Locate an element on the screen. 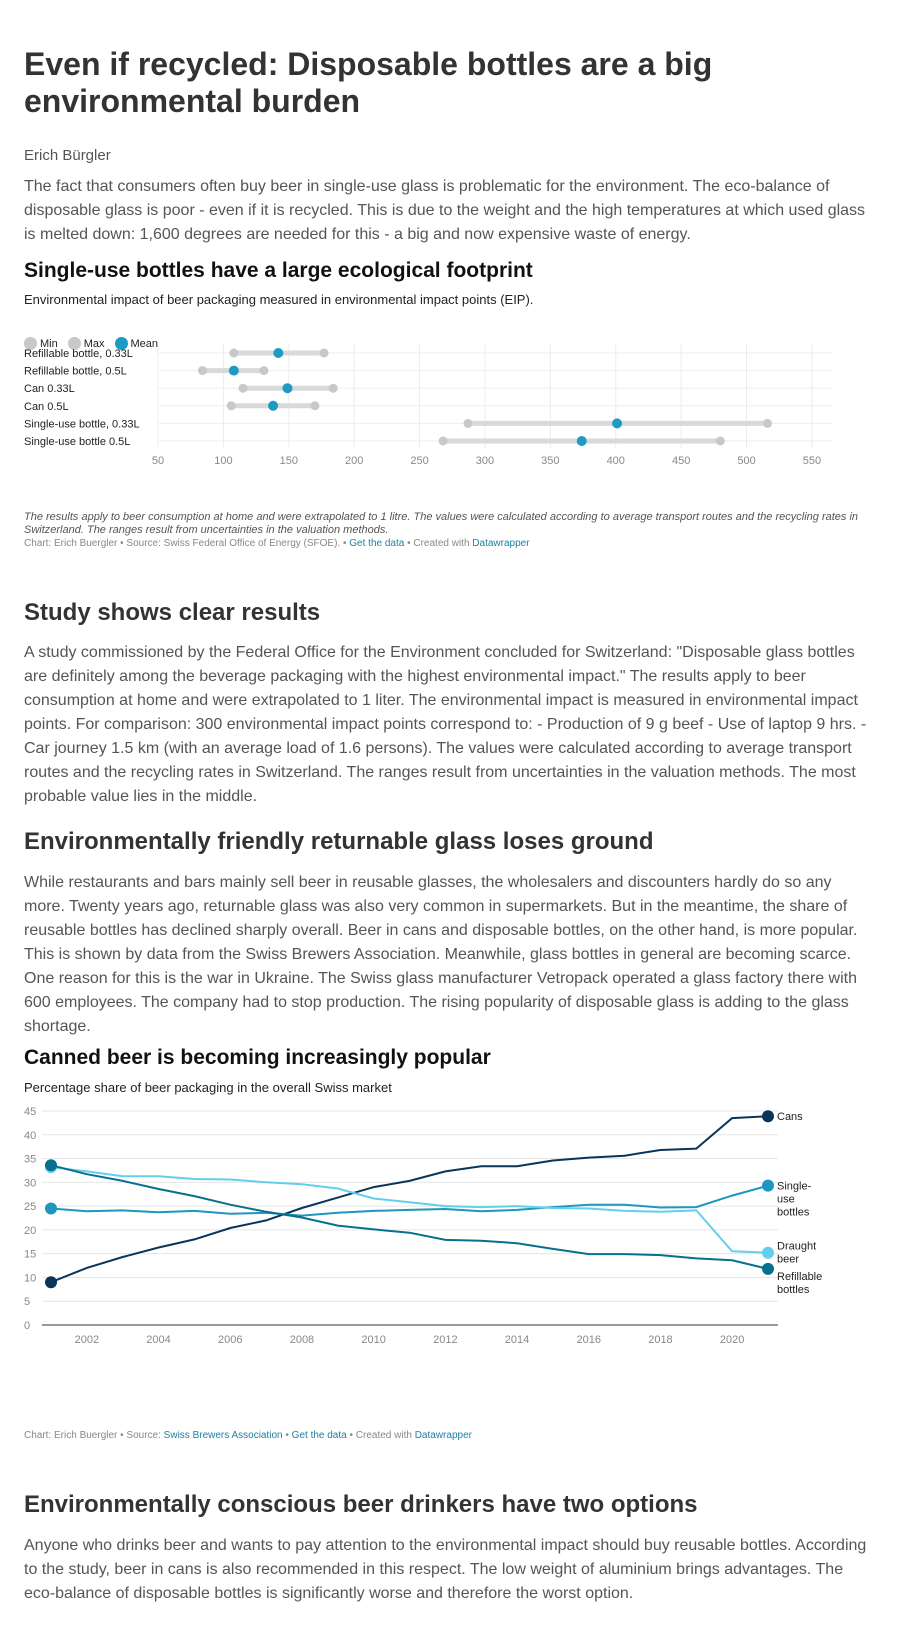  legend-max-swatch is located at coordinates (74, 343).